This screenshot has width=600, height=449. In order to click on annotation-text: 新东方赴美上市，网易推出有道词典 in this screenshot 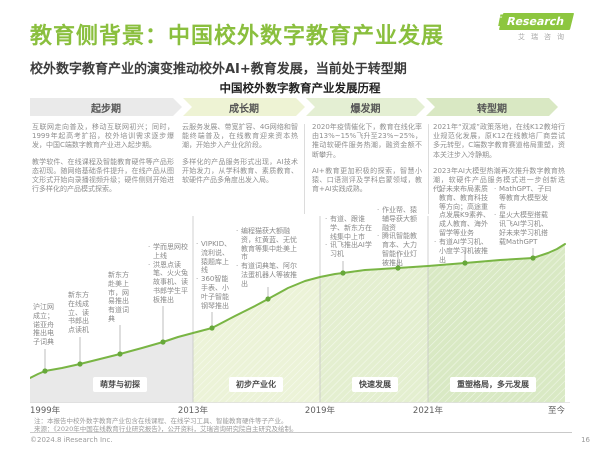, I will do `click(118, 297)`.